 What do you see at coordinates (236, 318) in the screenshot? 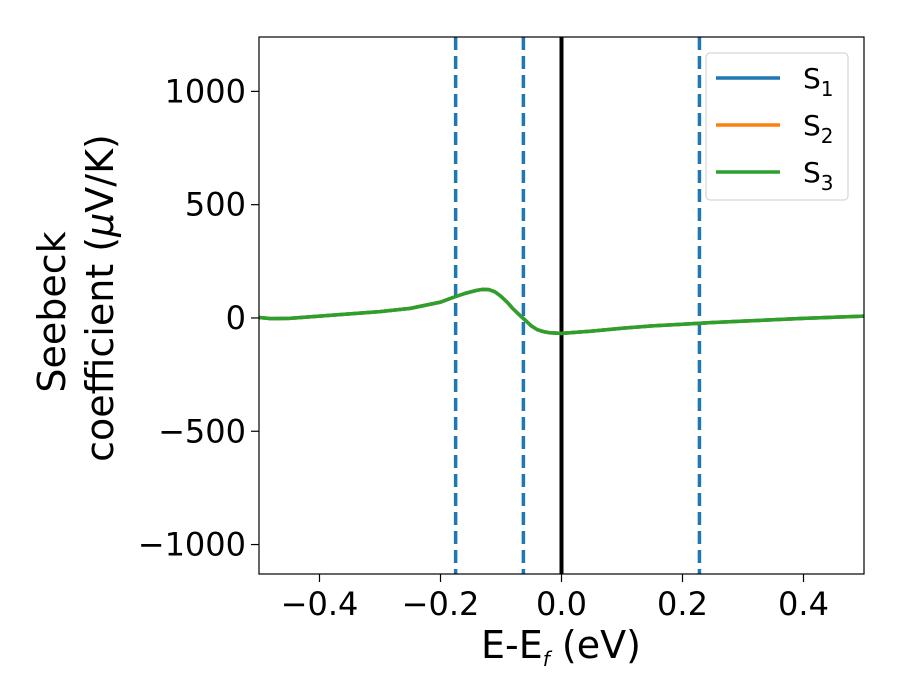
I see `y-tick-label: 0` at bounding box center [236, 318].